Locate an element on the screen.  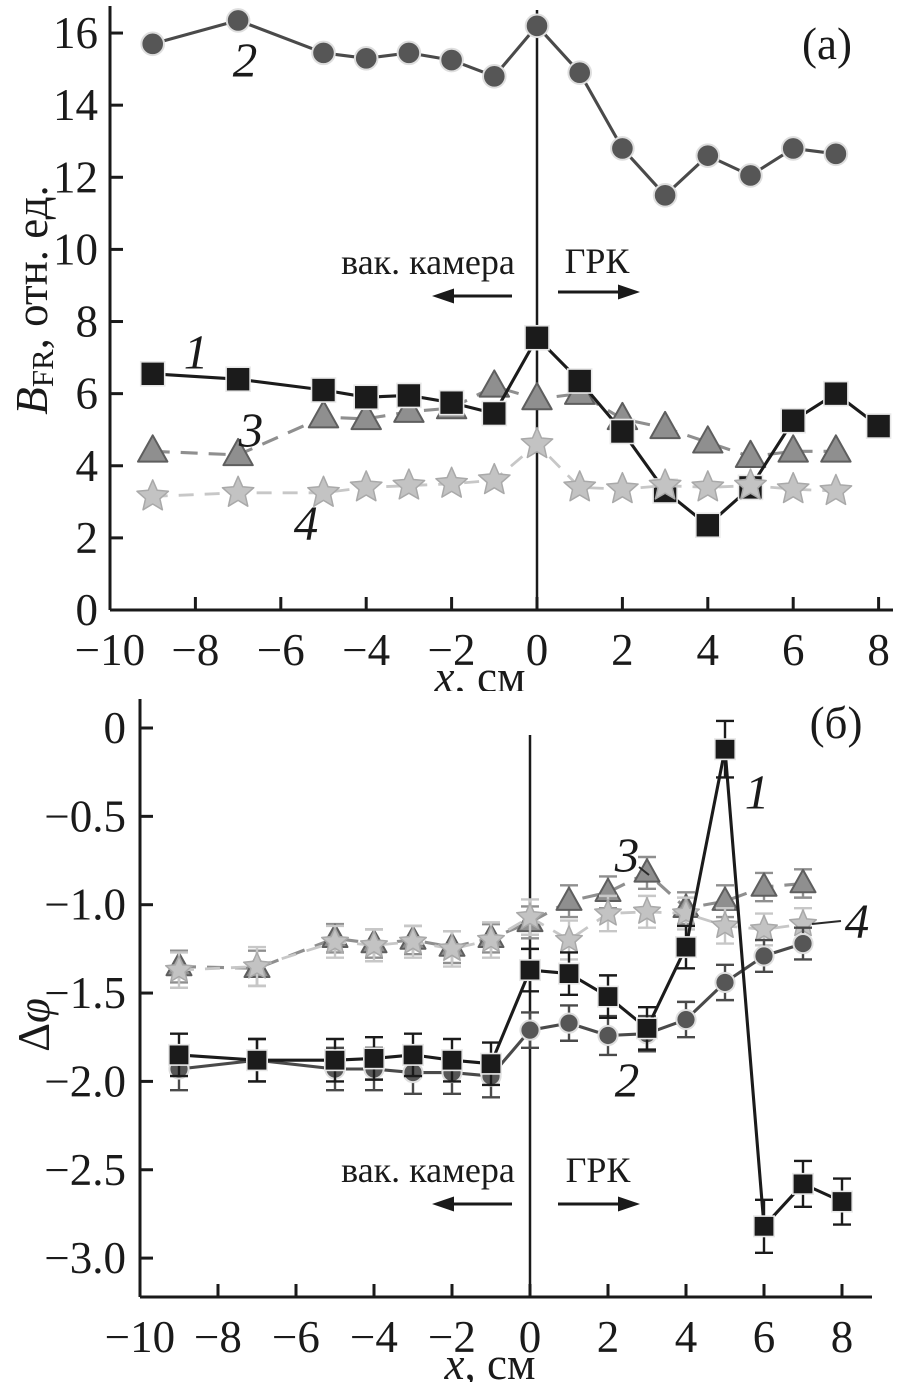
y-tick-label: 6 is located at coordinates (87, 394).